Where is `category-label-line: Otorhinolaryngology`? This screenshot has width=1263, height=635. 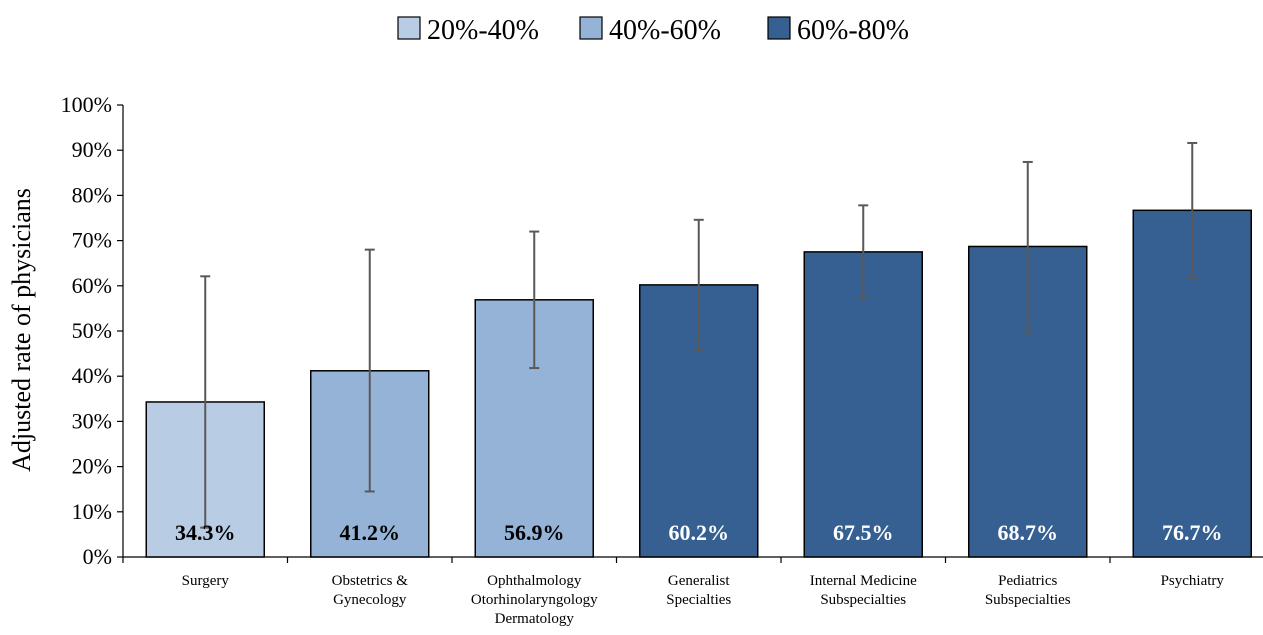 category-label-line: Otorhinolaryngology is located at coordinates (534, 600).